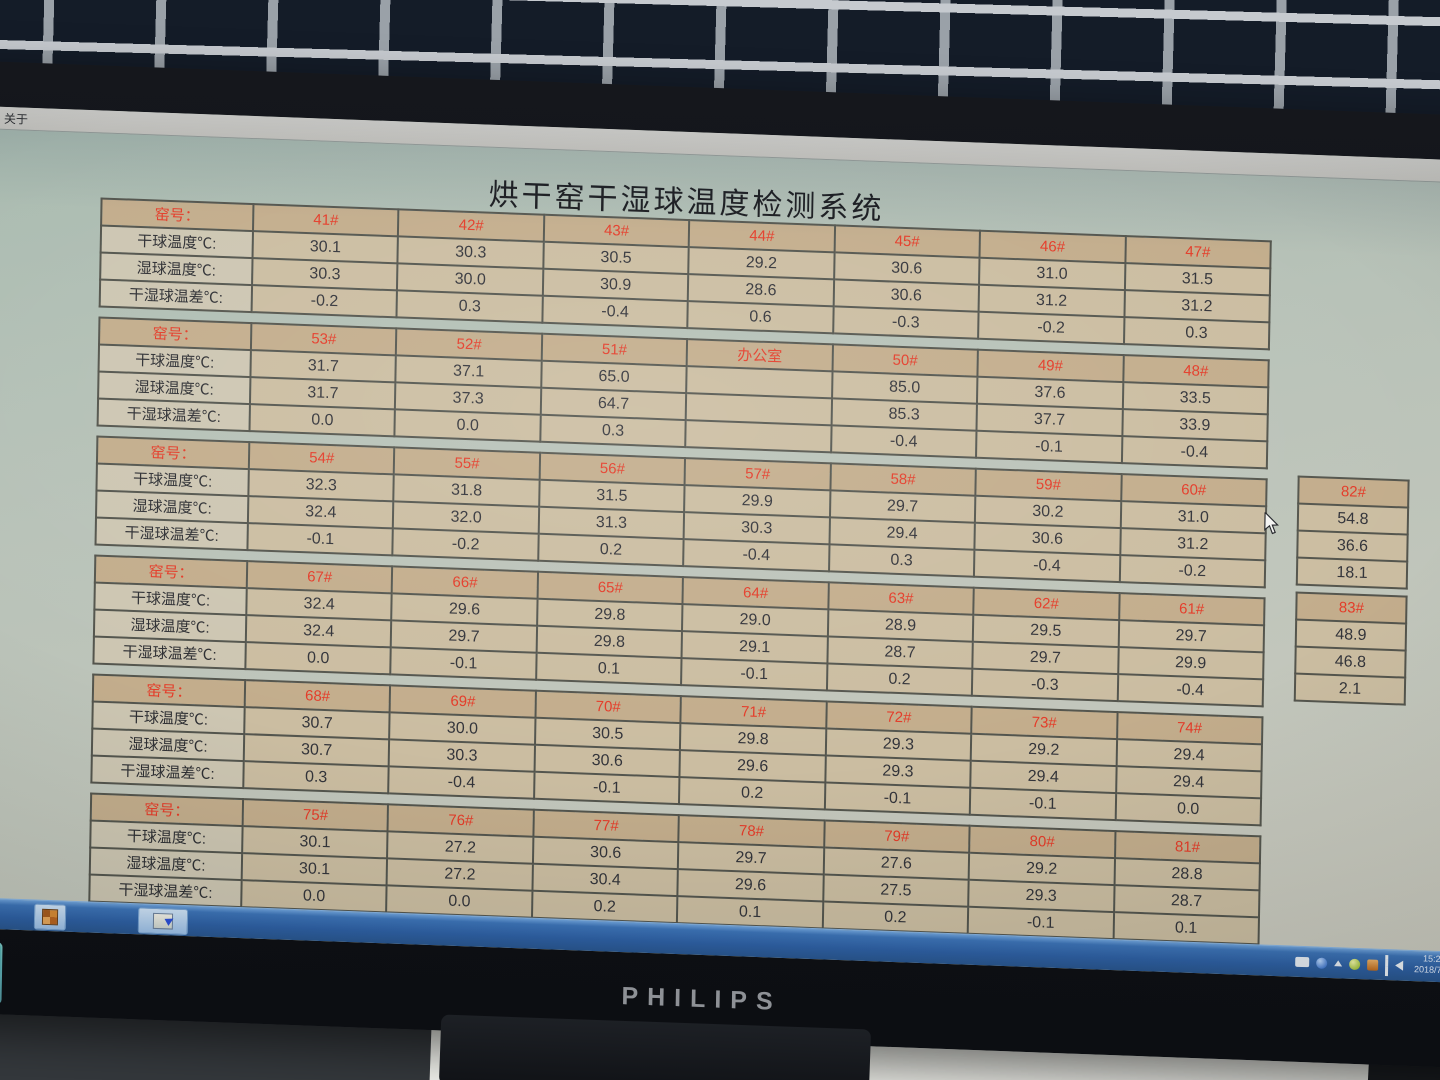 Image resolution: width=1440 pixels, height=1080 pixels. I want to click on app-orange-icon, so click(1373, 964).